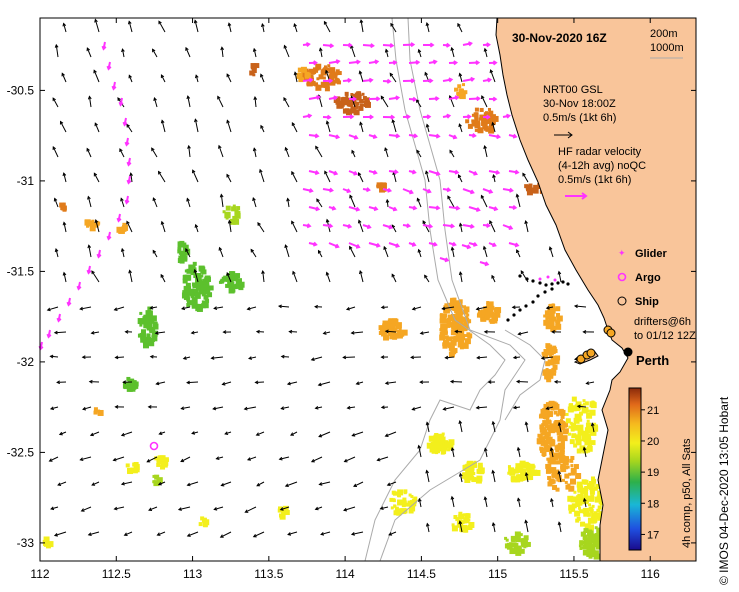 The height and width of the screenshot is (592, 739). Describe the element at coordinates (525, 375) in the screenshot. I see `isobath-shelf` at that location.